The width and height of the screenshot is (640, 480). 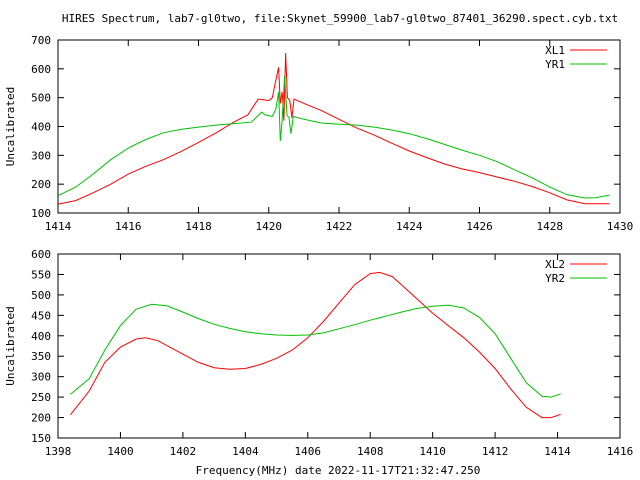 I want to click on y-tick-label: 250, so click(x=41, y=397).